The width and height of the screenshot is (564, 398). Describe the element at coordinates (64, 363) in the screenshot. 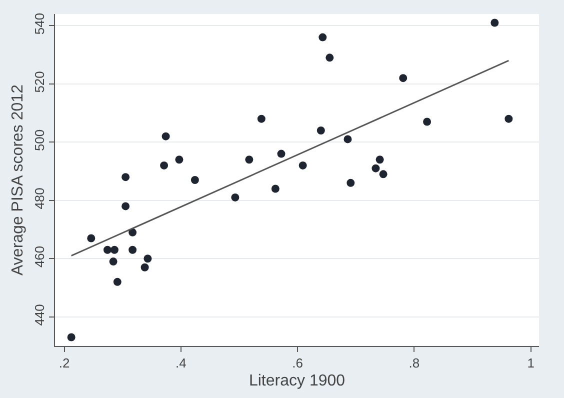

I see `x-tick-label: .2` at that location.